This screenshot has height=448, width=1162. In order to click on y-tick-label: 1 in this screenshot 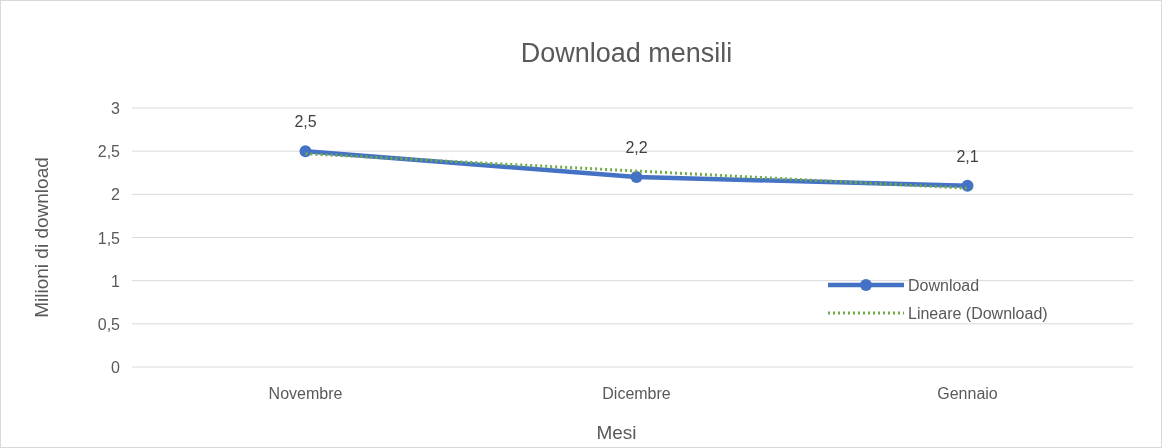, I will do `click(116, 281)`.